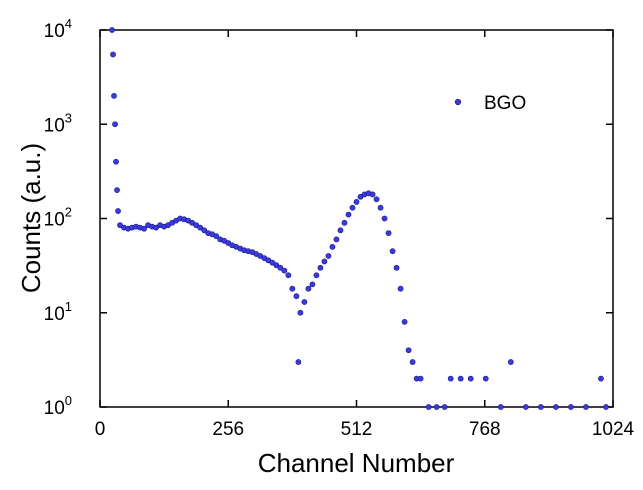 The height and width of the screenshot is (490, 643). What do you see at coordinates (68, 400) in the screenshot?
I see `y-tick-exponent: 0` at bounding box center [68, 400].